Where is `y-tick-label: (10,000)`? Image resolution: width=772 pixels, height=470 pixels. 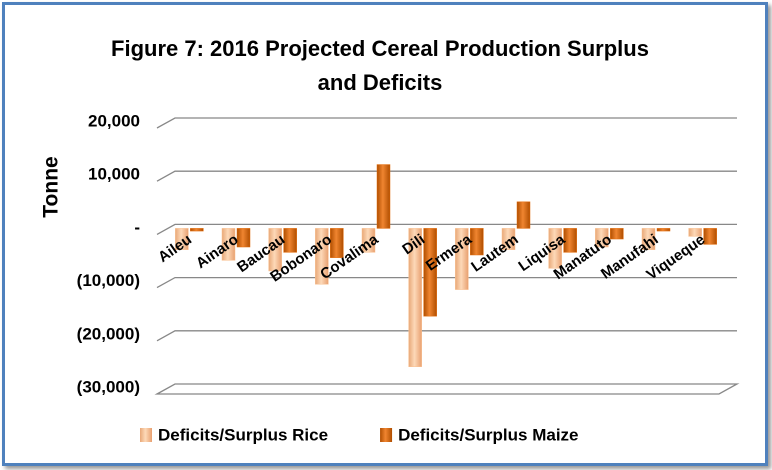 y-tick-label: (10,000) is located at coordinates (108, 280).